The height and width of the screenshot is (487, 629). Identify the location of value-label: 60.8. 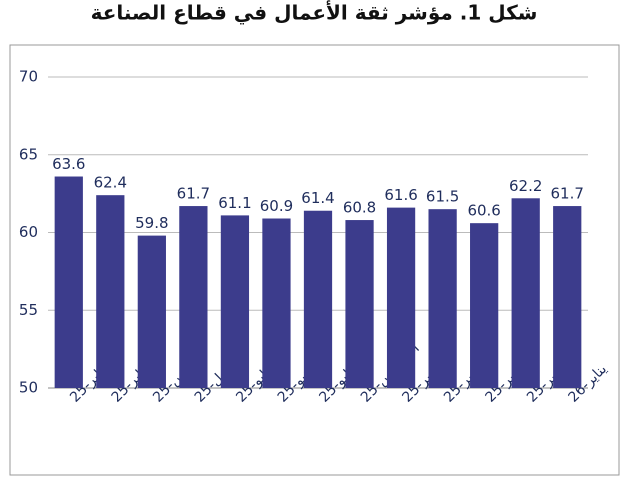
(359, 208).